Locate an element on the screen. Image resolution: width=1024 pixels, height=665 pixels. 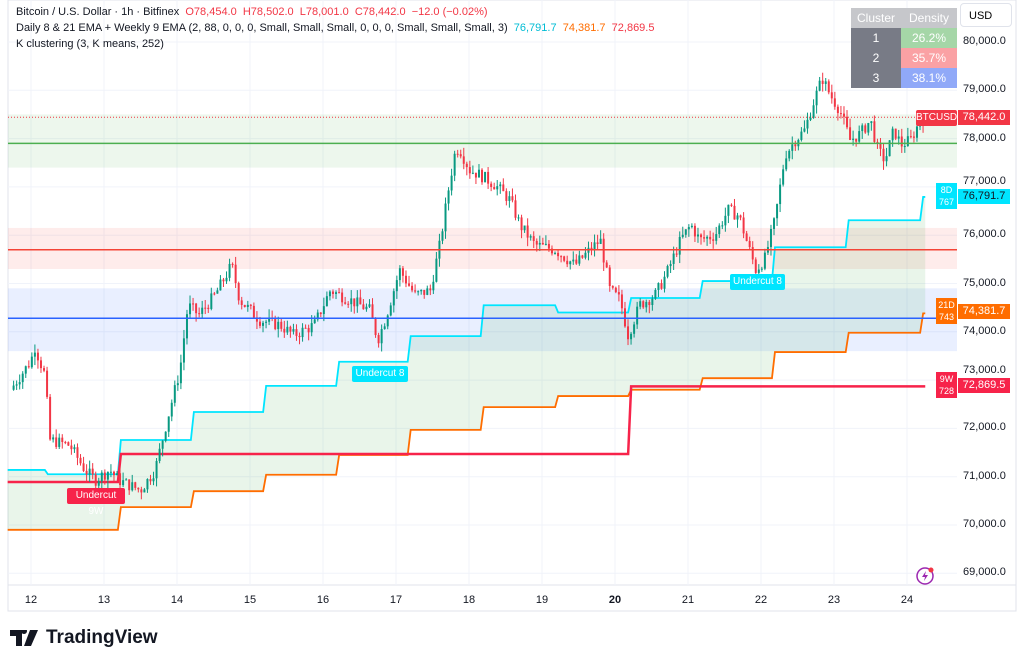
ema21-price-tag: 74,381.7 is located at coordinates (984, 311).